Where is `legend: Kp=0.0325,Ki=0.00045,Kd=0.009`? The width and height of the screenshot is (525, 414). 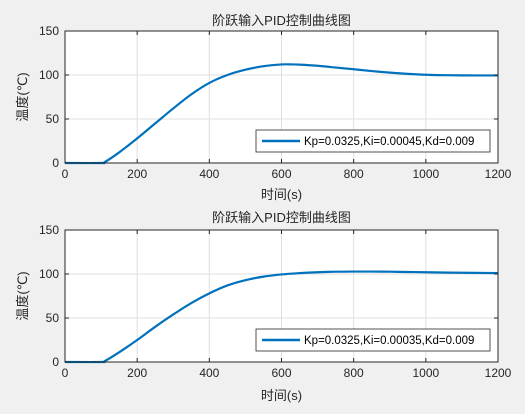 legend: Kp=0.0325,Ki=0.00045,Kd=0.009 is located at coordinates (373, 141).